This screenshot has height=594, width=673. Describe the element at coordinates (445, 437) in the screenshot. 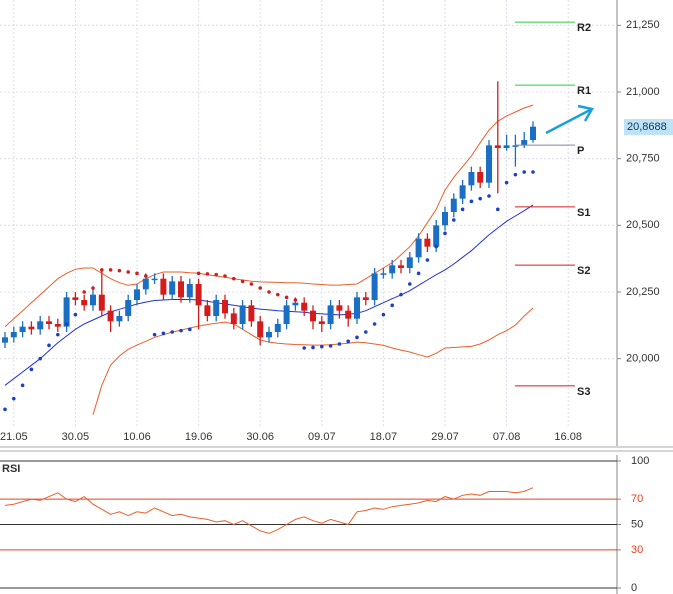

I see `x-tick-label: 29.07` at that location.